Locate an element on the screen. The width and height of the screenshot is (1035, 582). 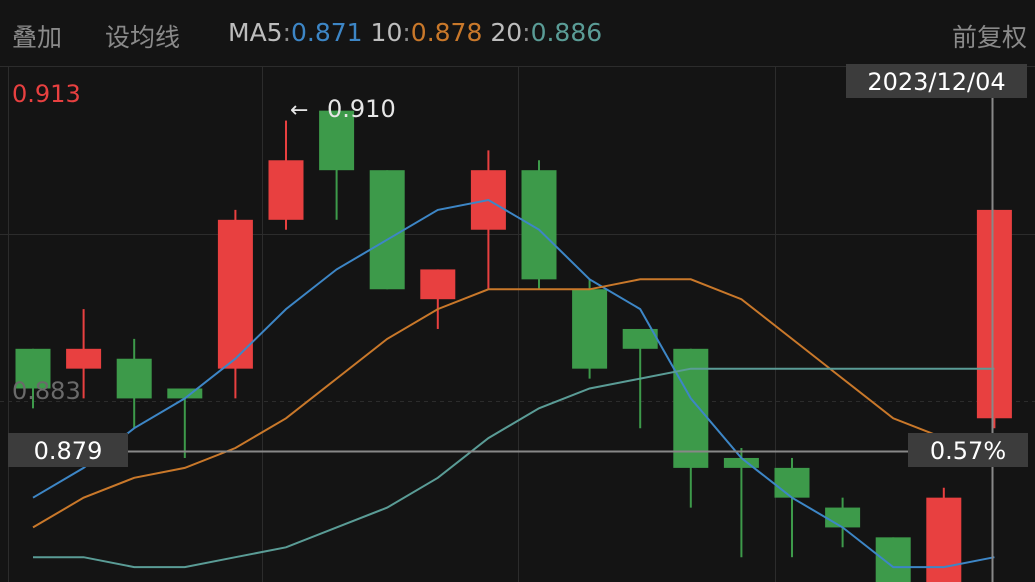
crosshair-price-box is located at coordinates (68, 450).